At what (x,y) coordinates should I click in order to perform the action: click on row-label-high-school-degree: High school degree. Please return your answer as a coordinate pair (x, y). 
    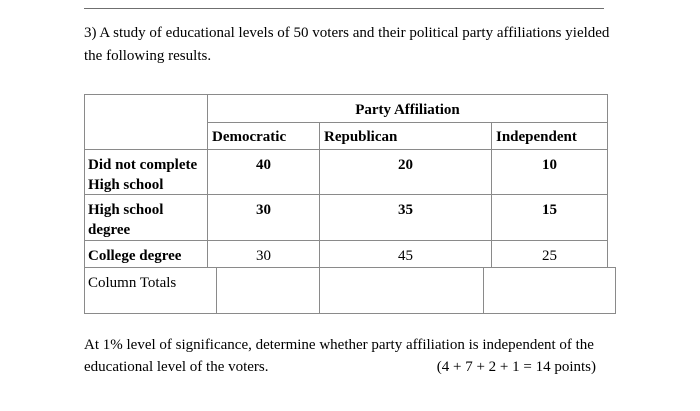
    Looking at the image, I should click on (126, 220).